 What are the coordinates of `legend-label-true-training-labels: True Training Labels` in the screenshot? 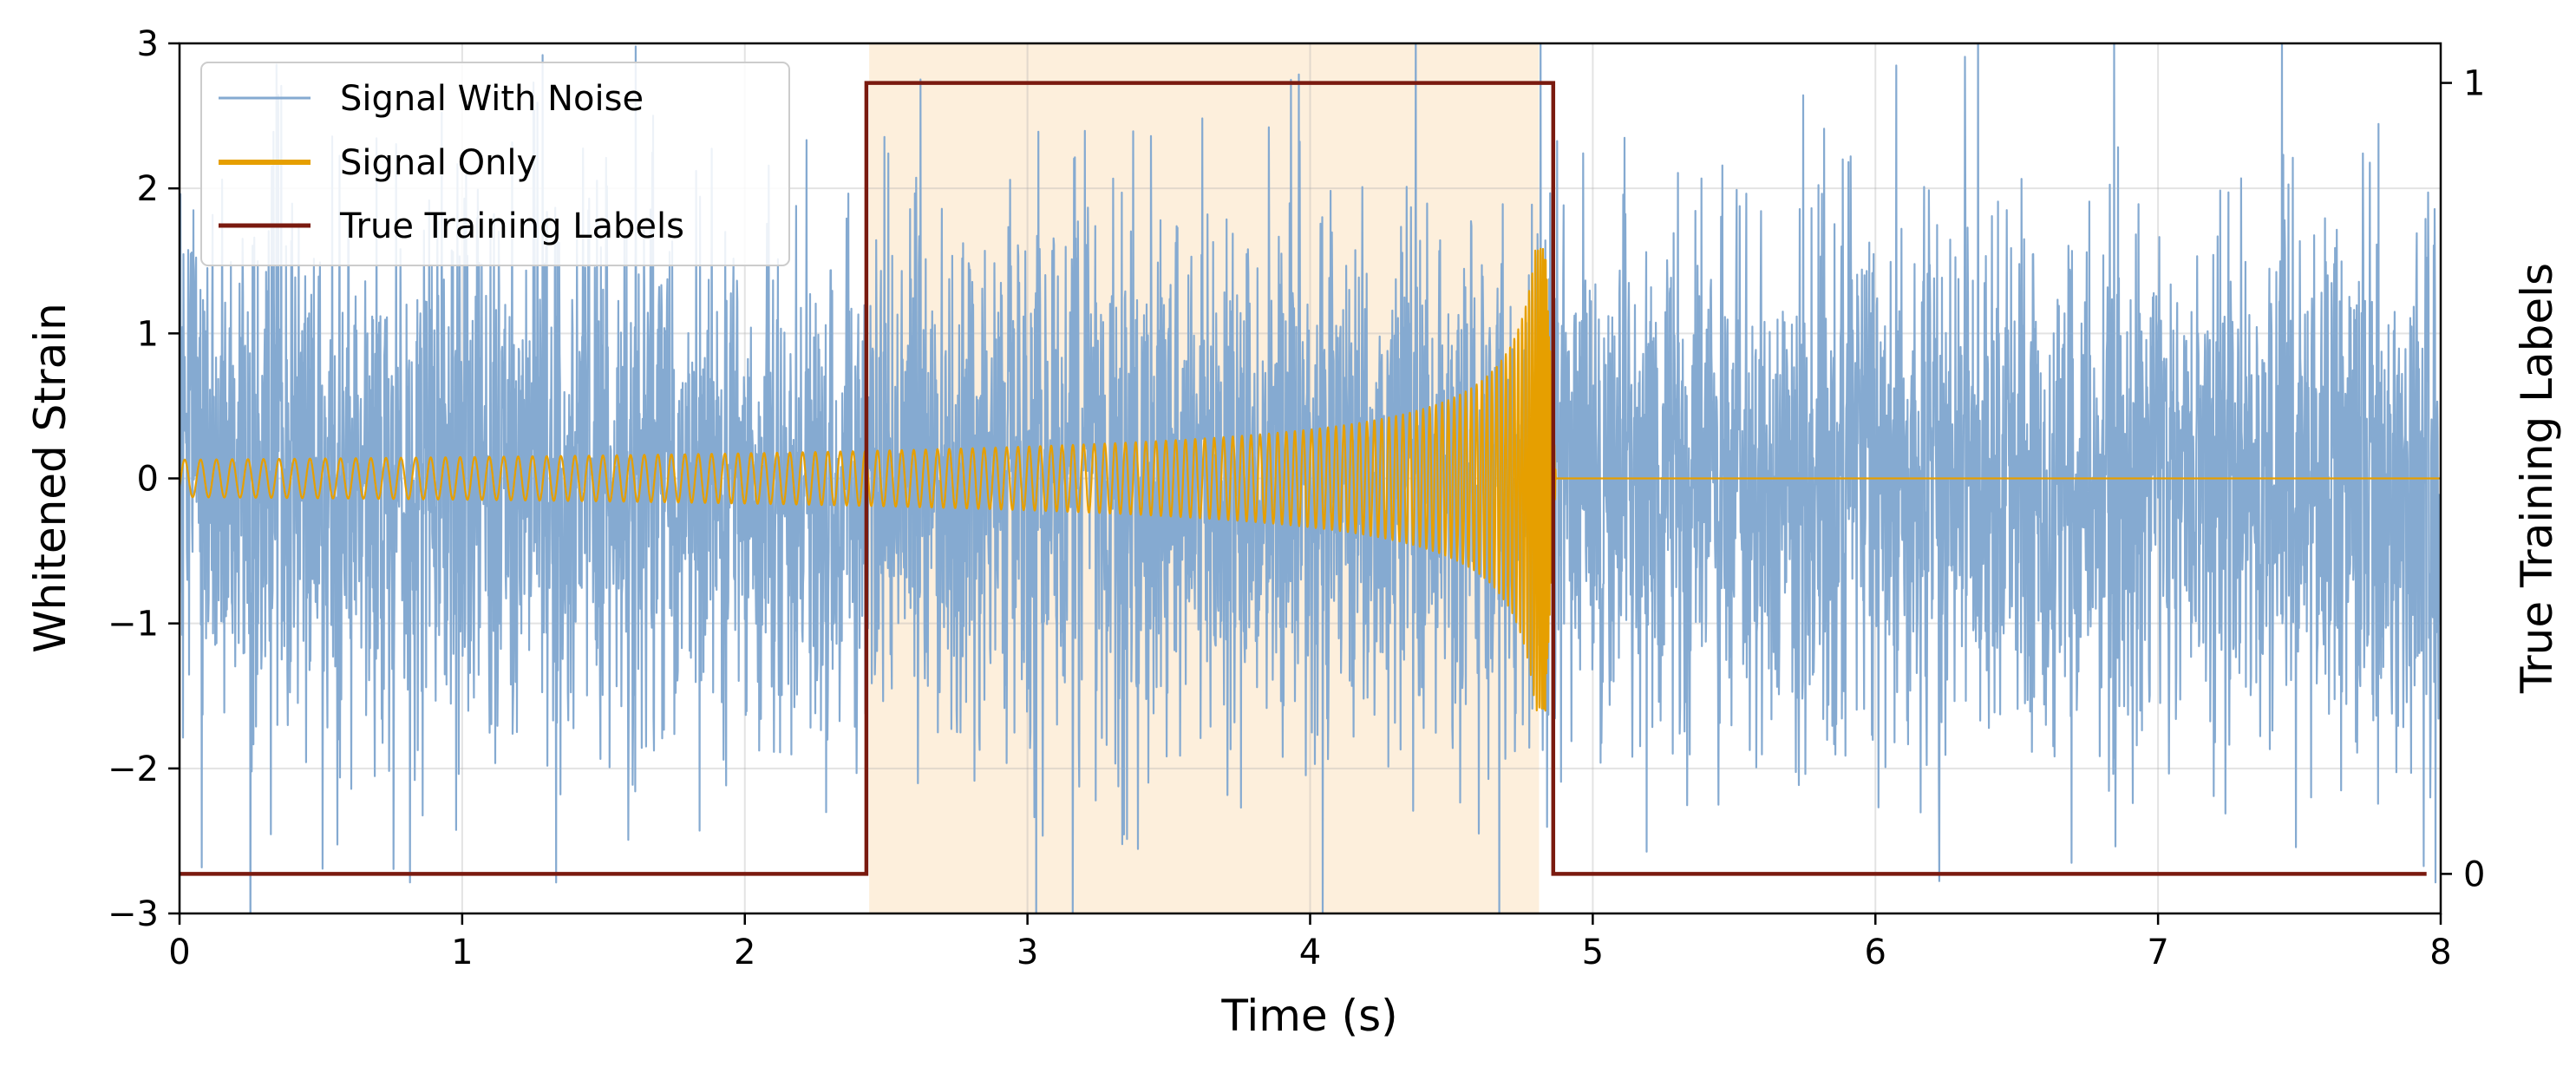 It's located at (511, 226).